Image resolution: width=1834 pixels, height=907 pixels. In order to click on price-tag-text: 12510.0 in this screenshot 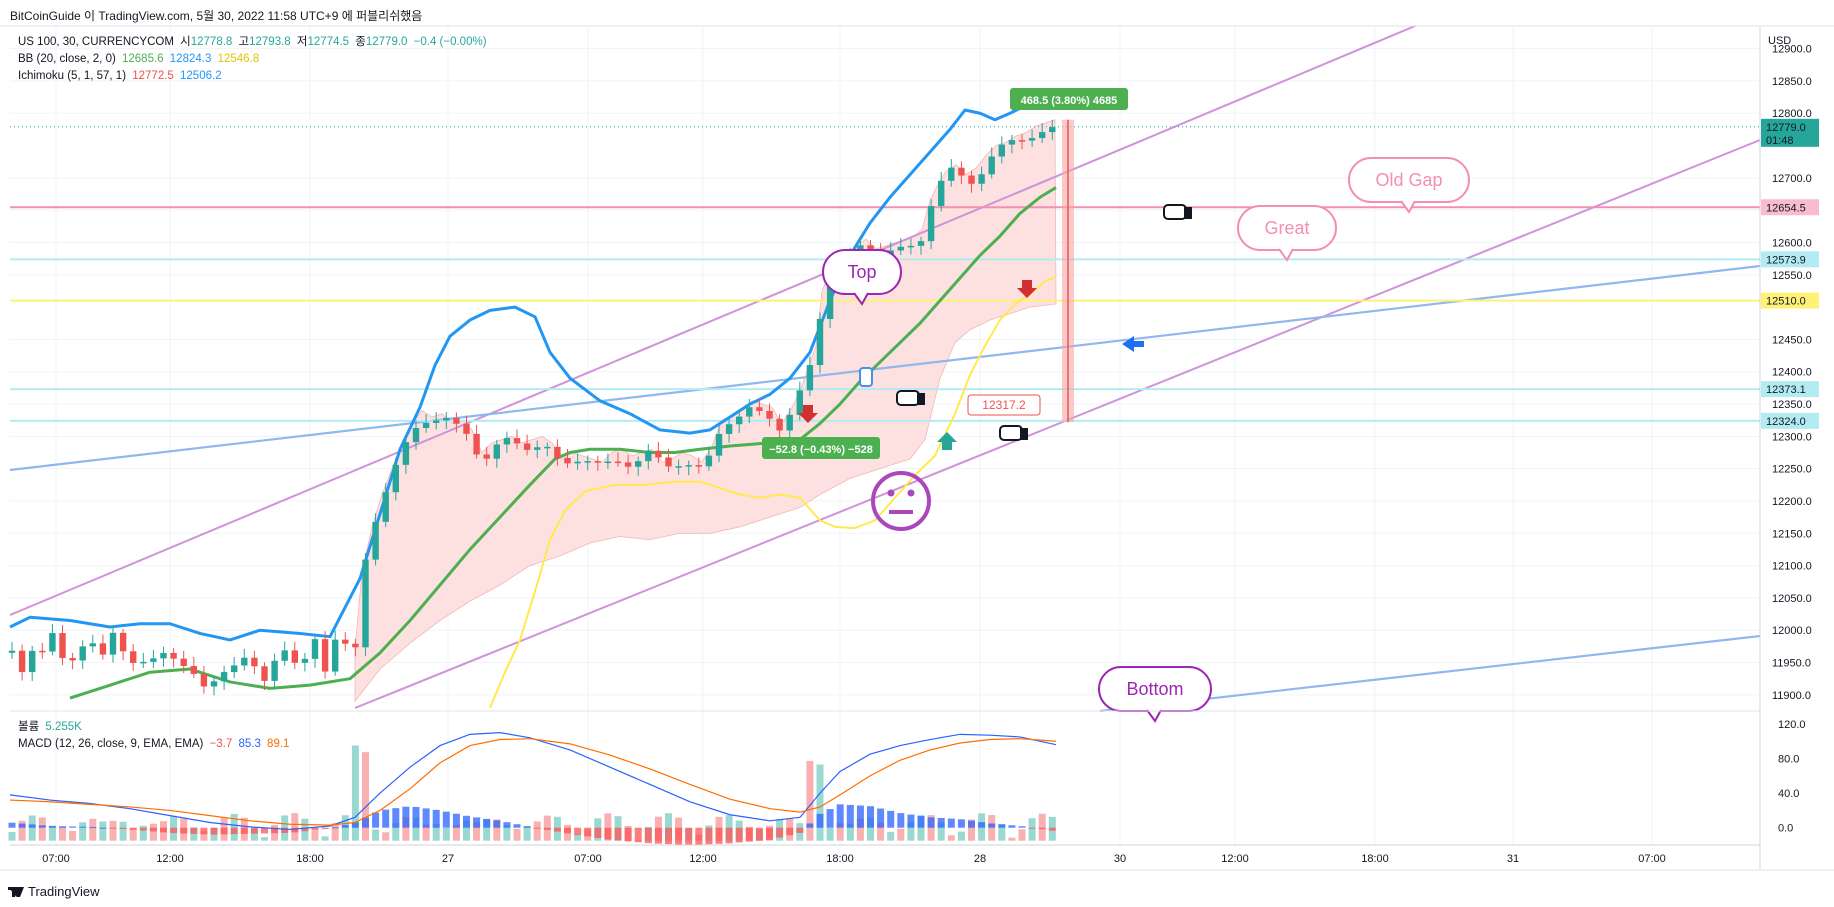, I will do `click(1786, 302)`.